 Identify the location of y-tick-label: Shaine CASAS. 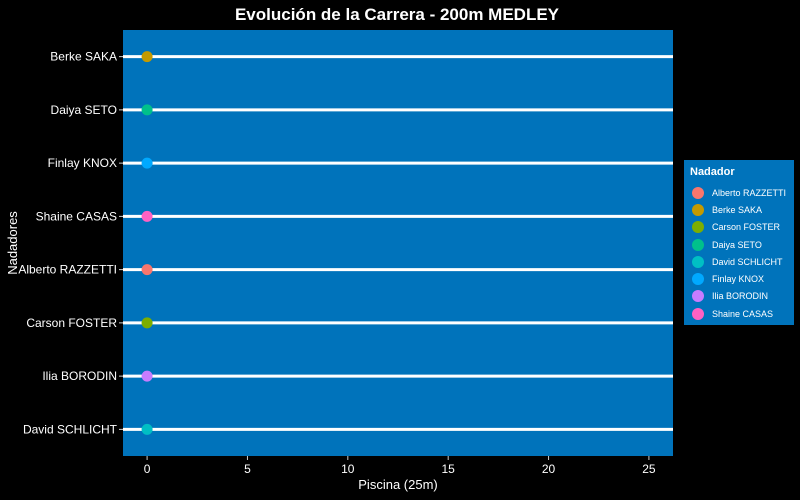
(76, 216).